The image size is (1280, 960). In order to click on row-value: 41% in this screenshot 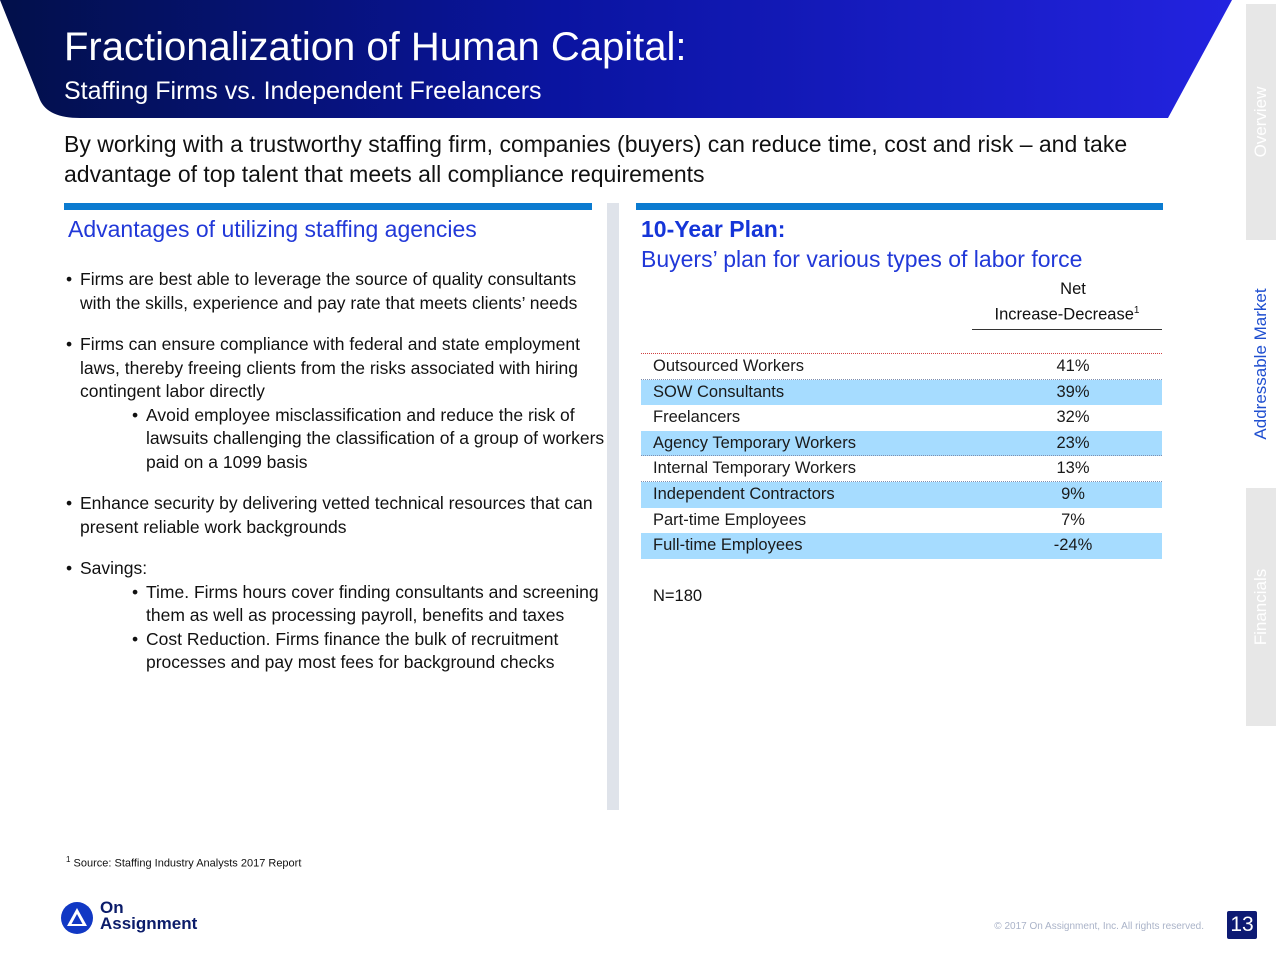, I will do `click(1073, 366)`.